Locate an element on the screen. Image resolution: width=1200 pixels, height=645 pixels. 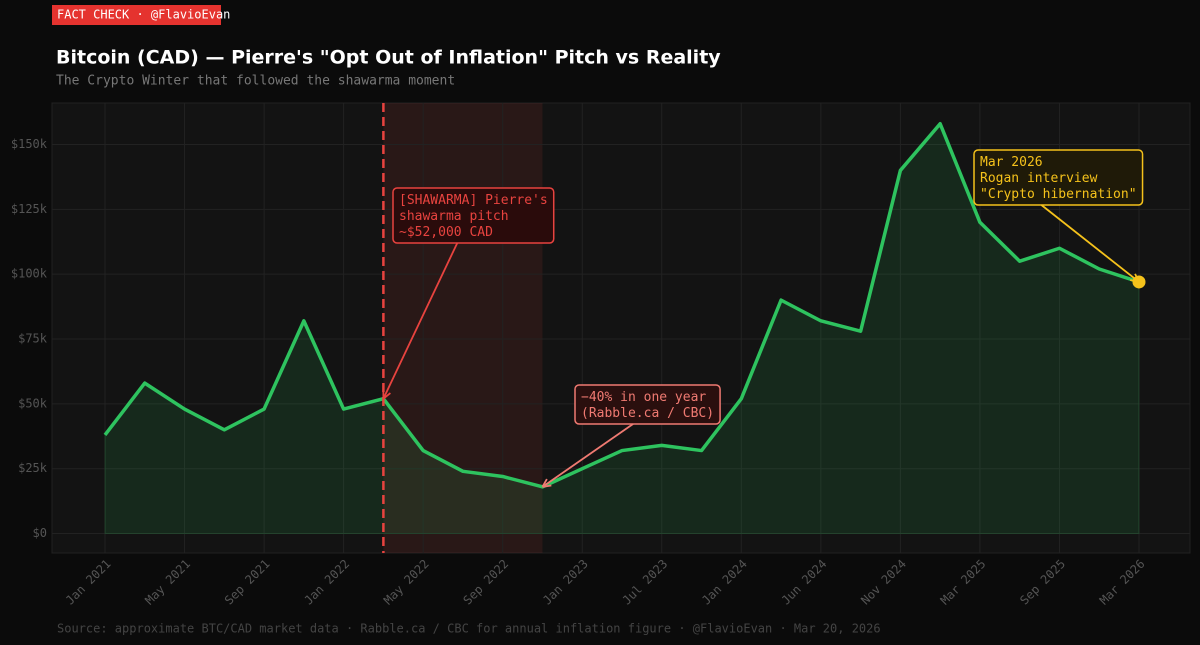
annotation-line: "Crypto hibernation" is located at coordinates (1058, 194).